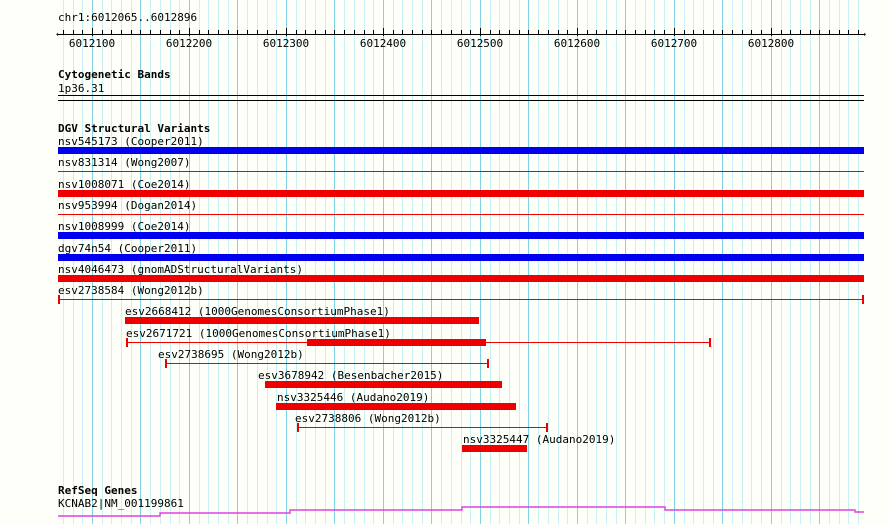  What do you see at coordinates (353, 397) in the screenshot?
I see `dgv-track-label: nsv3325446 (Audano2019)` at bounding box center [353, 397].